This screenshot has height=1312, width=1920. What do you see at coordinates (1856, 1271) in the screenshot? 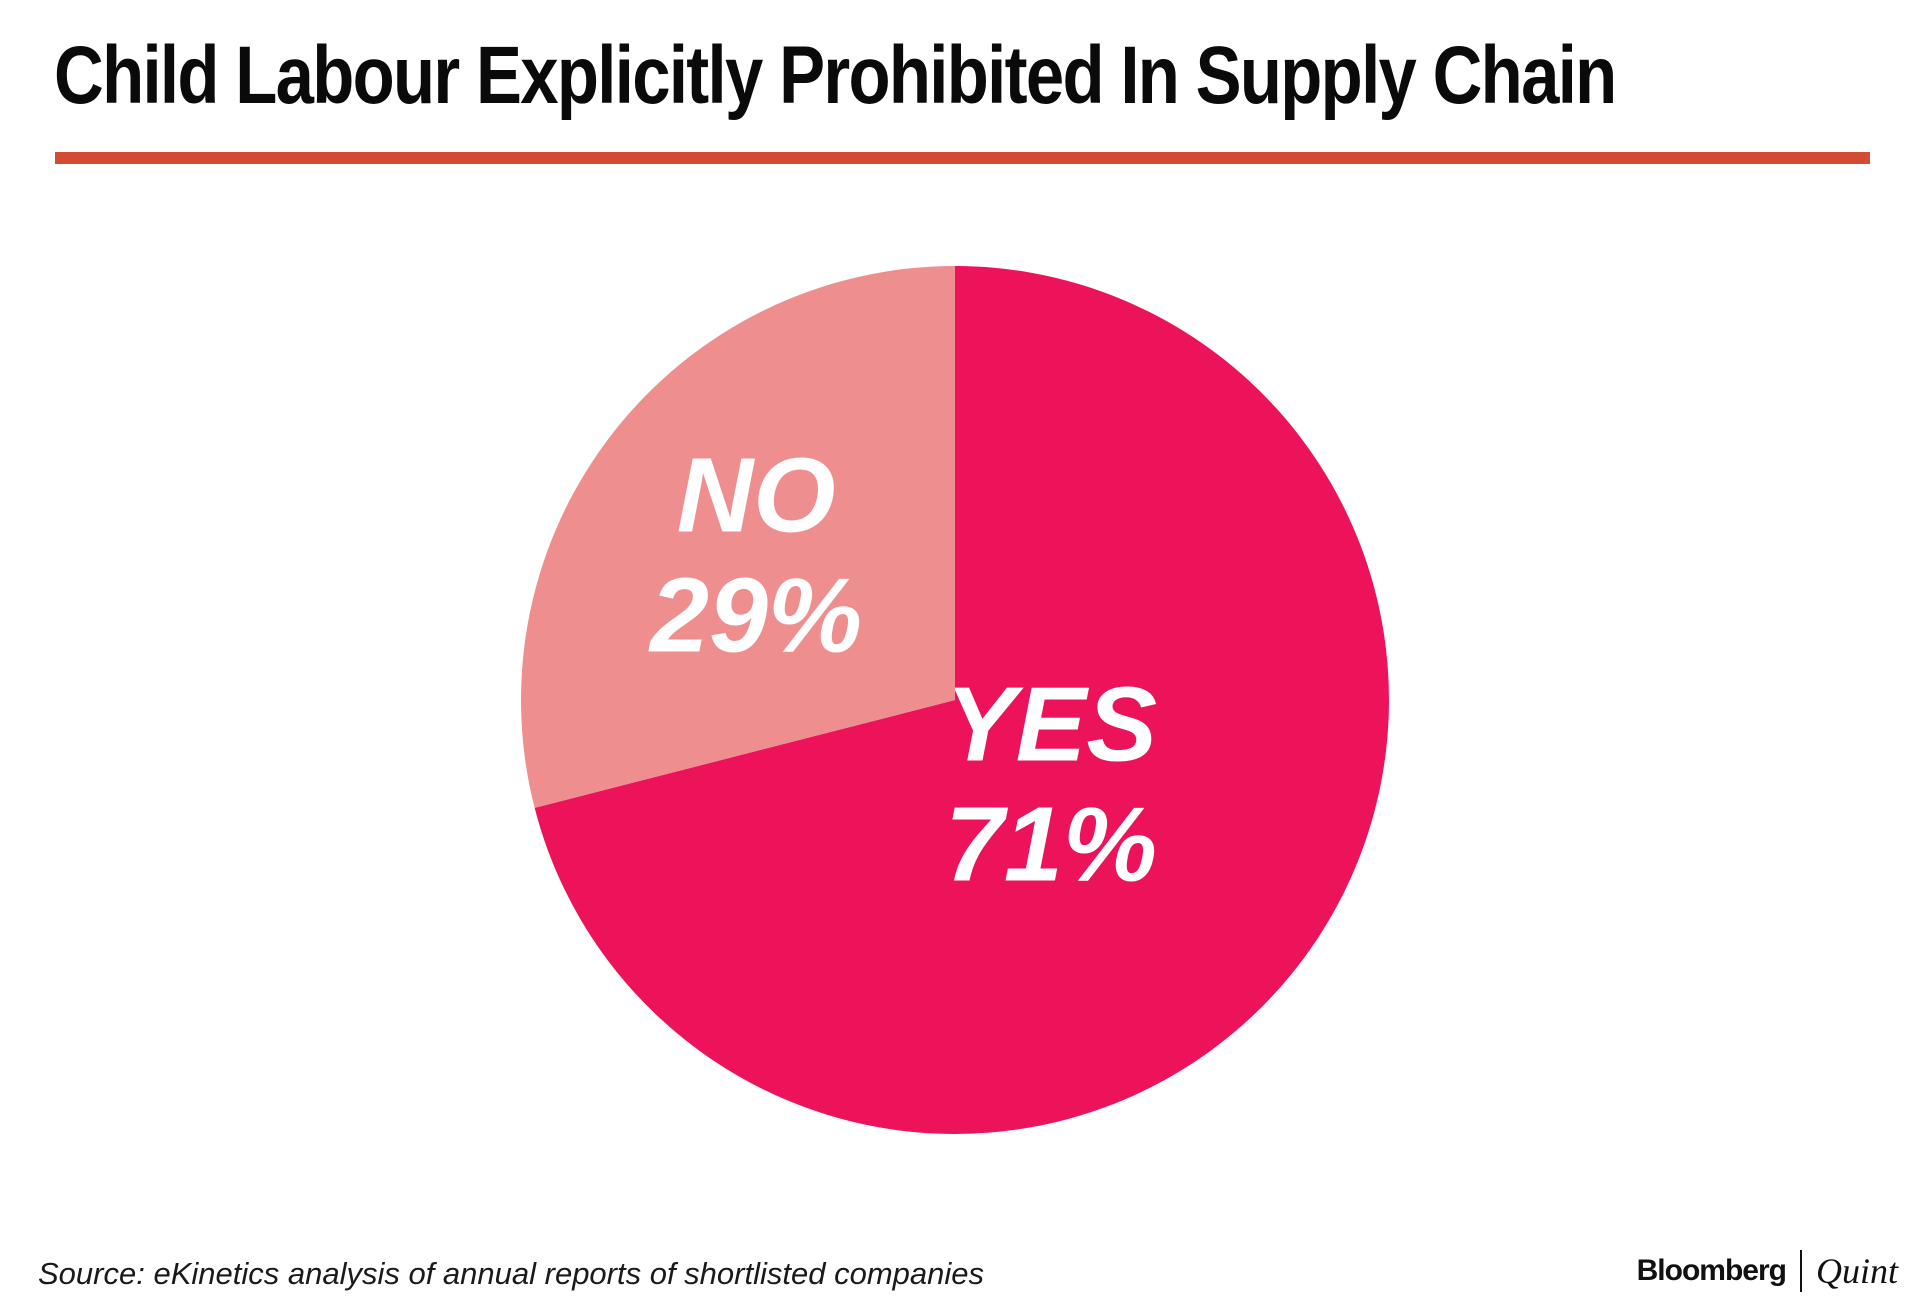
I see `quint-wordmark: Quint` at bounding box center [1856, 1271].